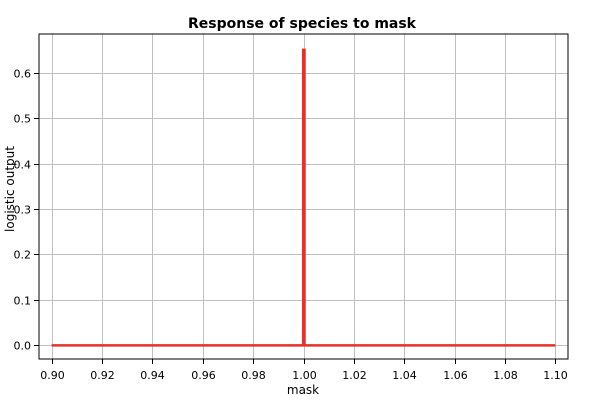 The width and height of the screenshot is (600, 400). Describe the element at coordinates (354, 375) in the screenshot. I see `x-tick-label: 1.02` at that location.